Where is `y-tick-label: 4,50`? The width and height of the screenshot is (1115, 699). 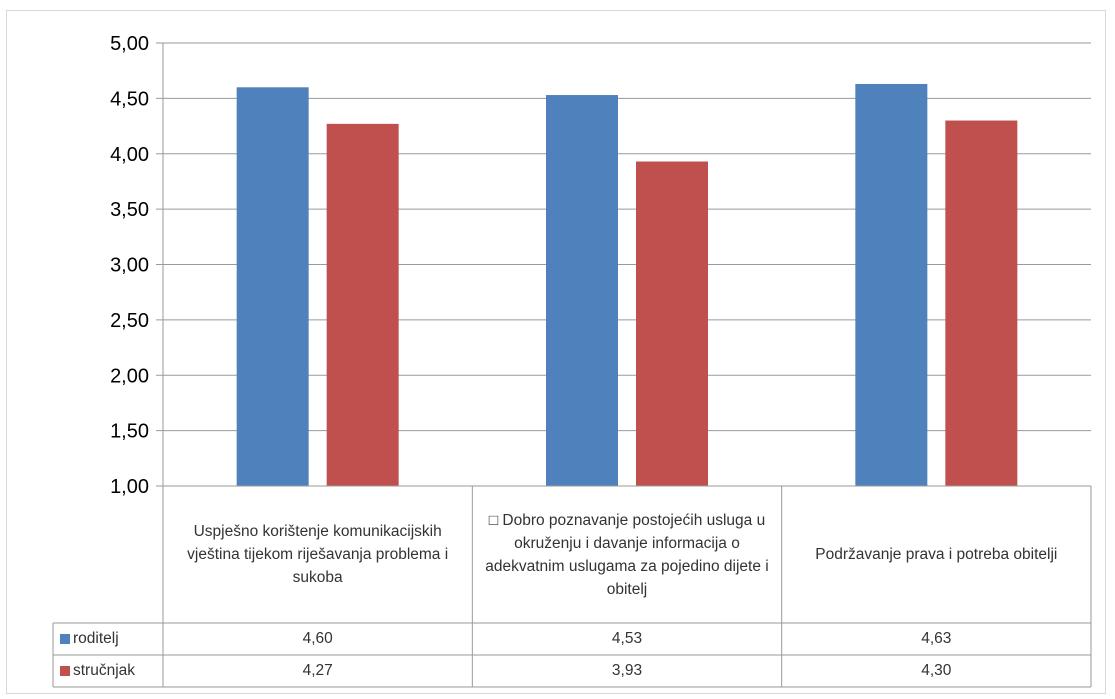
y-tick-label: 4,50 is located at coordinates (129, 99).